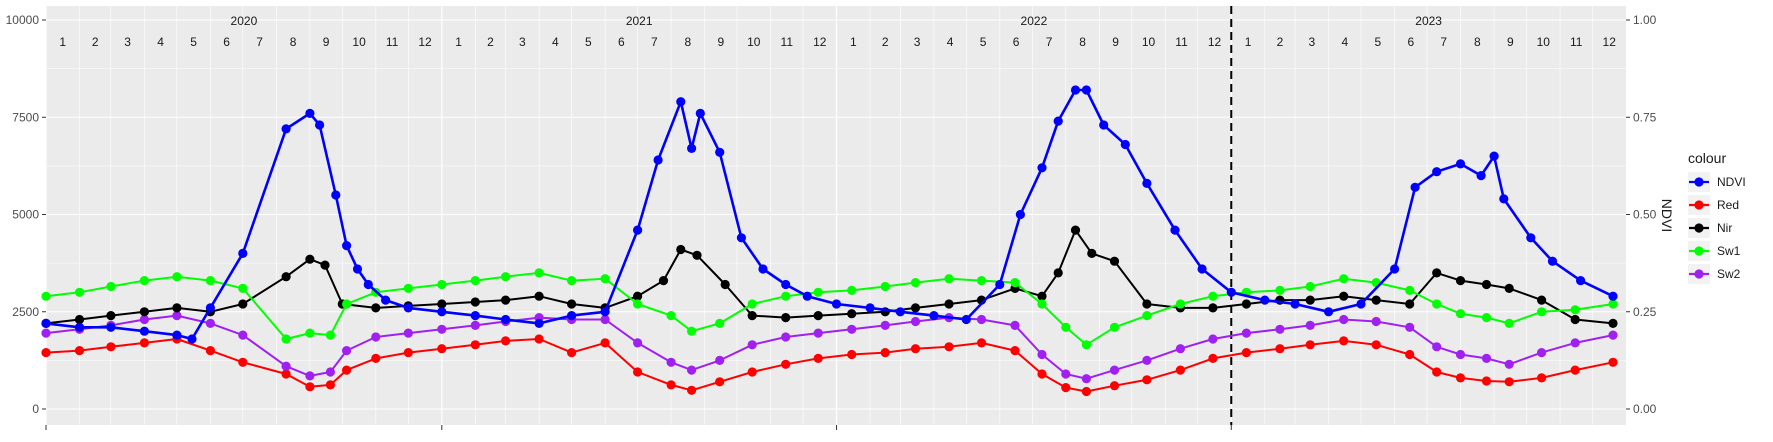 This screenshot has width=1773, height=442. I want to click on legend-label: NDVI, so click(1731, 182).